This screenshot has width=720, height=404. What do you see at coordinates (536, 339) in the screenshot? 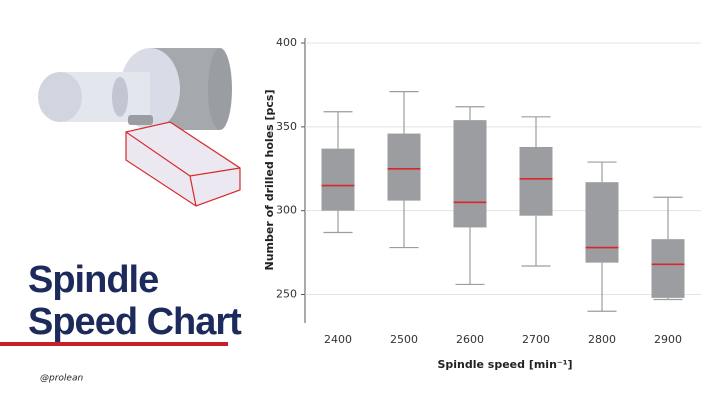
I see `x-tick-label: 2700` at bounding box center [536, 339].